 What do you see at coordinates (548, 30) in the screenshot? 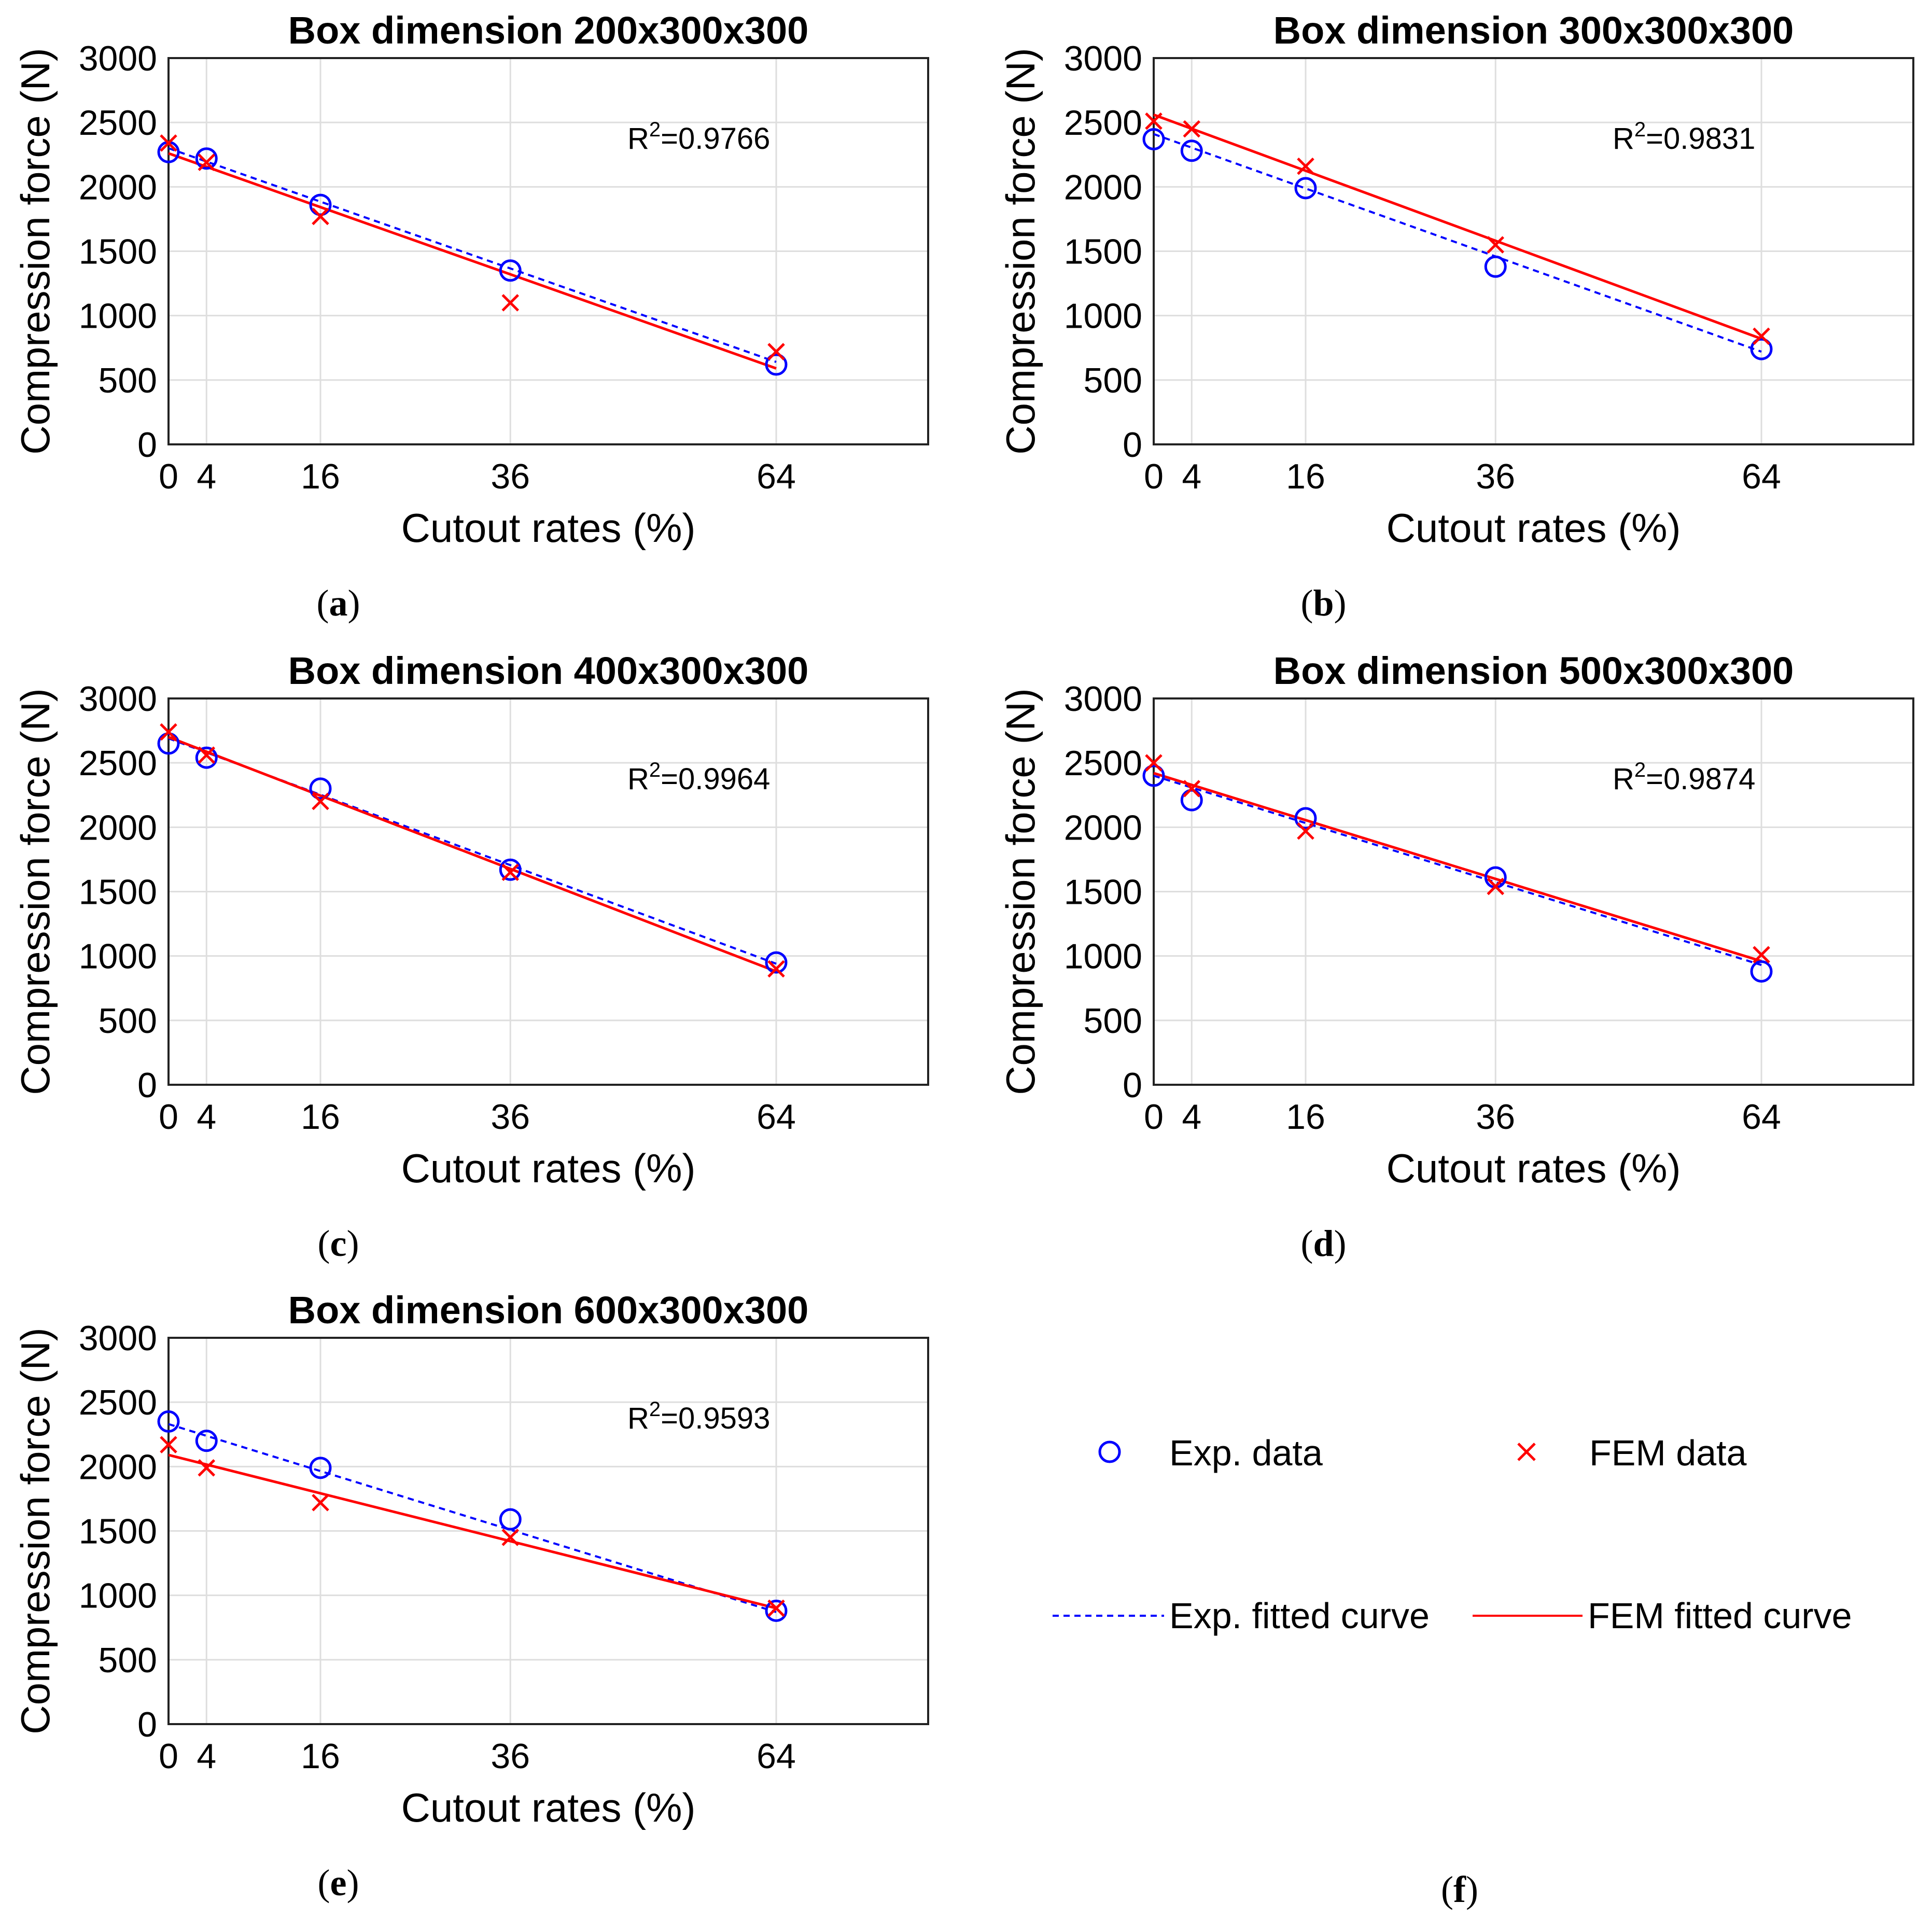
I see `chart-title: Box dimension 200x300x300` at bounding box center [548, 30].